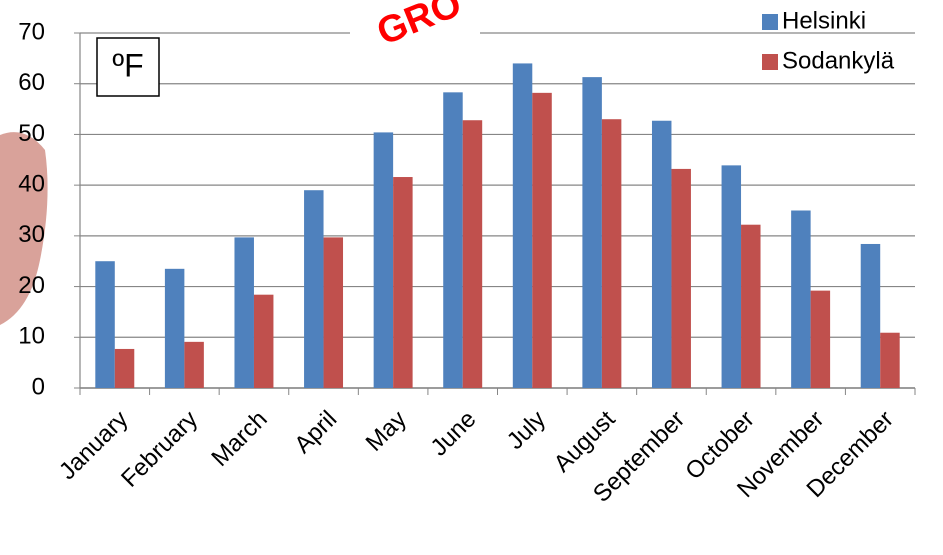  Describe the element at coordinates (419, 27) in the screenshot. I see `annotation: GRO` at that location.